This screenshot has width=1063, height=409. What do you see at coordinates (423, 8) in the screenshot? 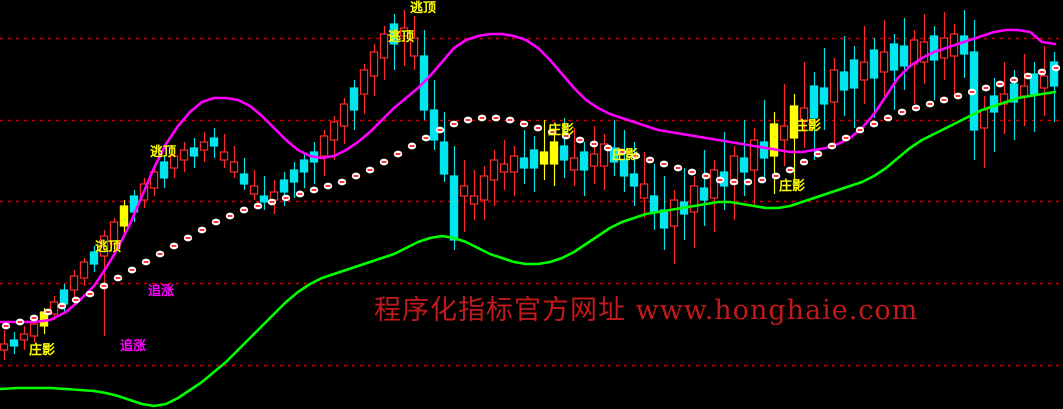
I see `annotation-sell-3: 逃顶` at bounding box center [423, 8].